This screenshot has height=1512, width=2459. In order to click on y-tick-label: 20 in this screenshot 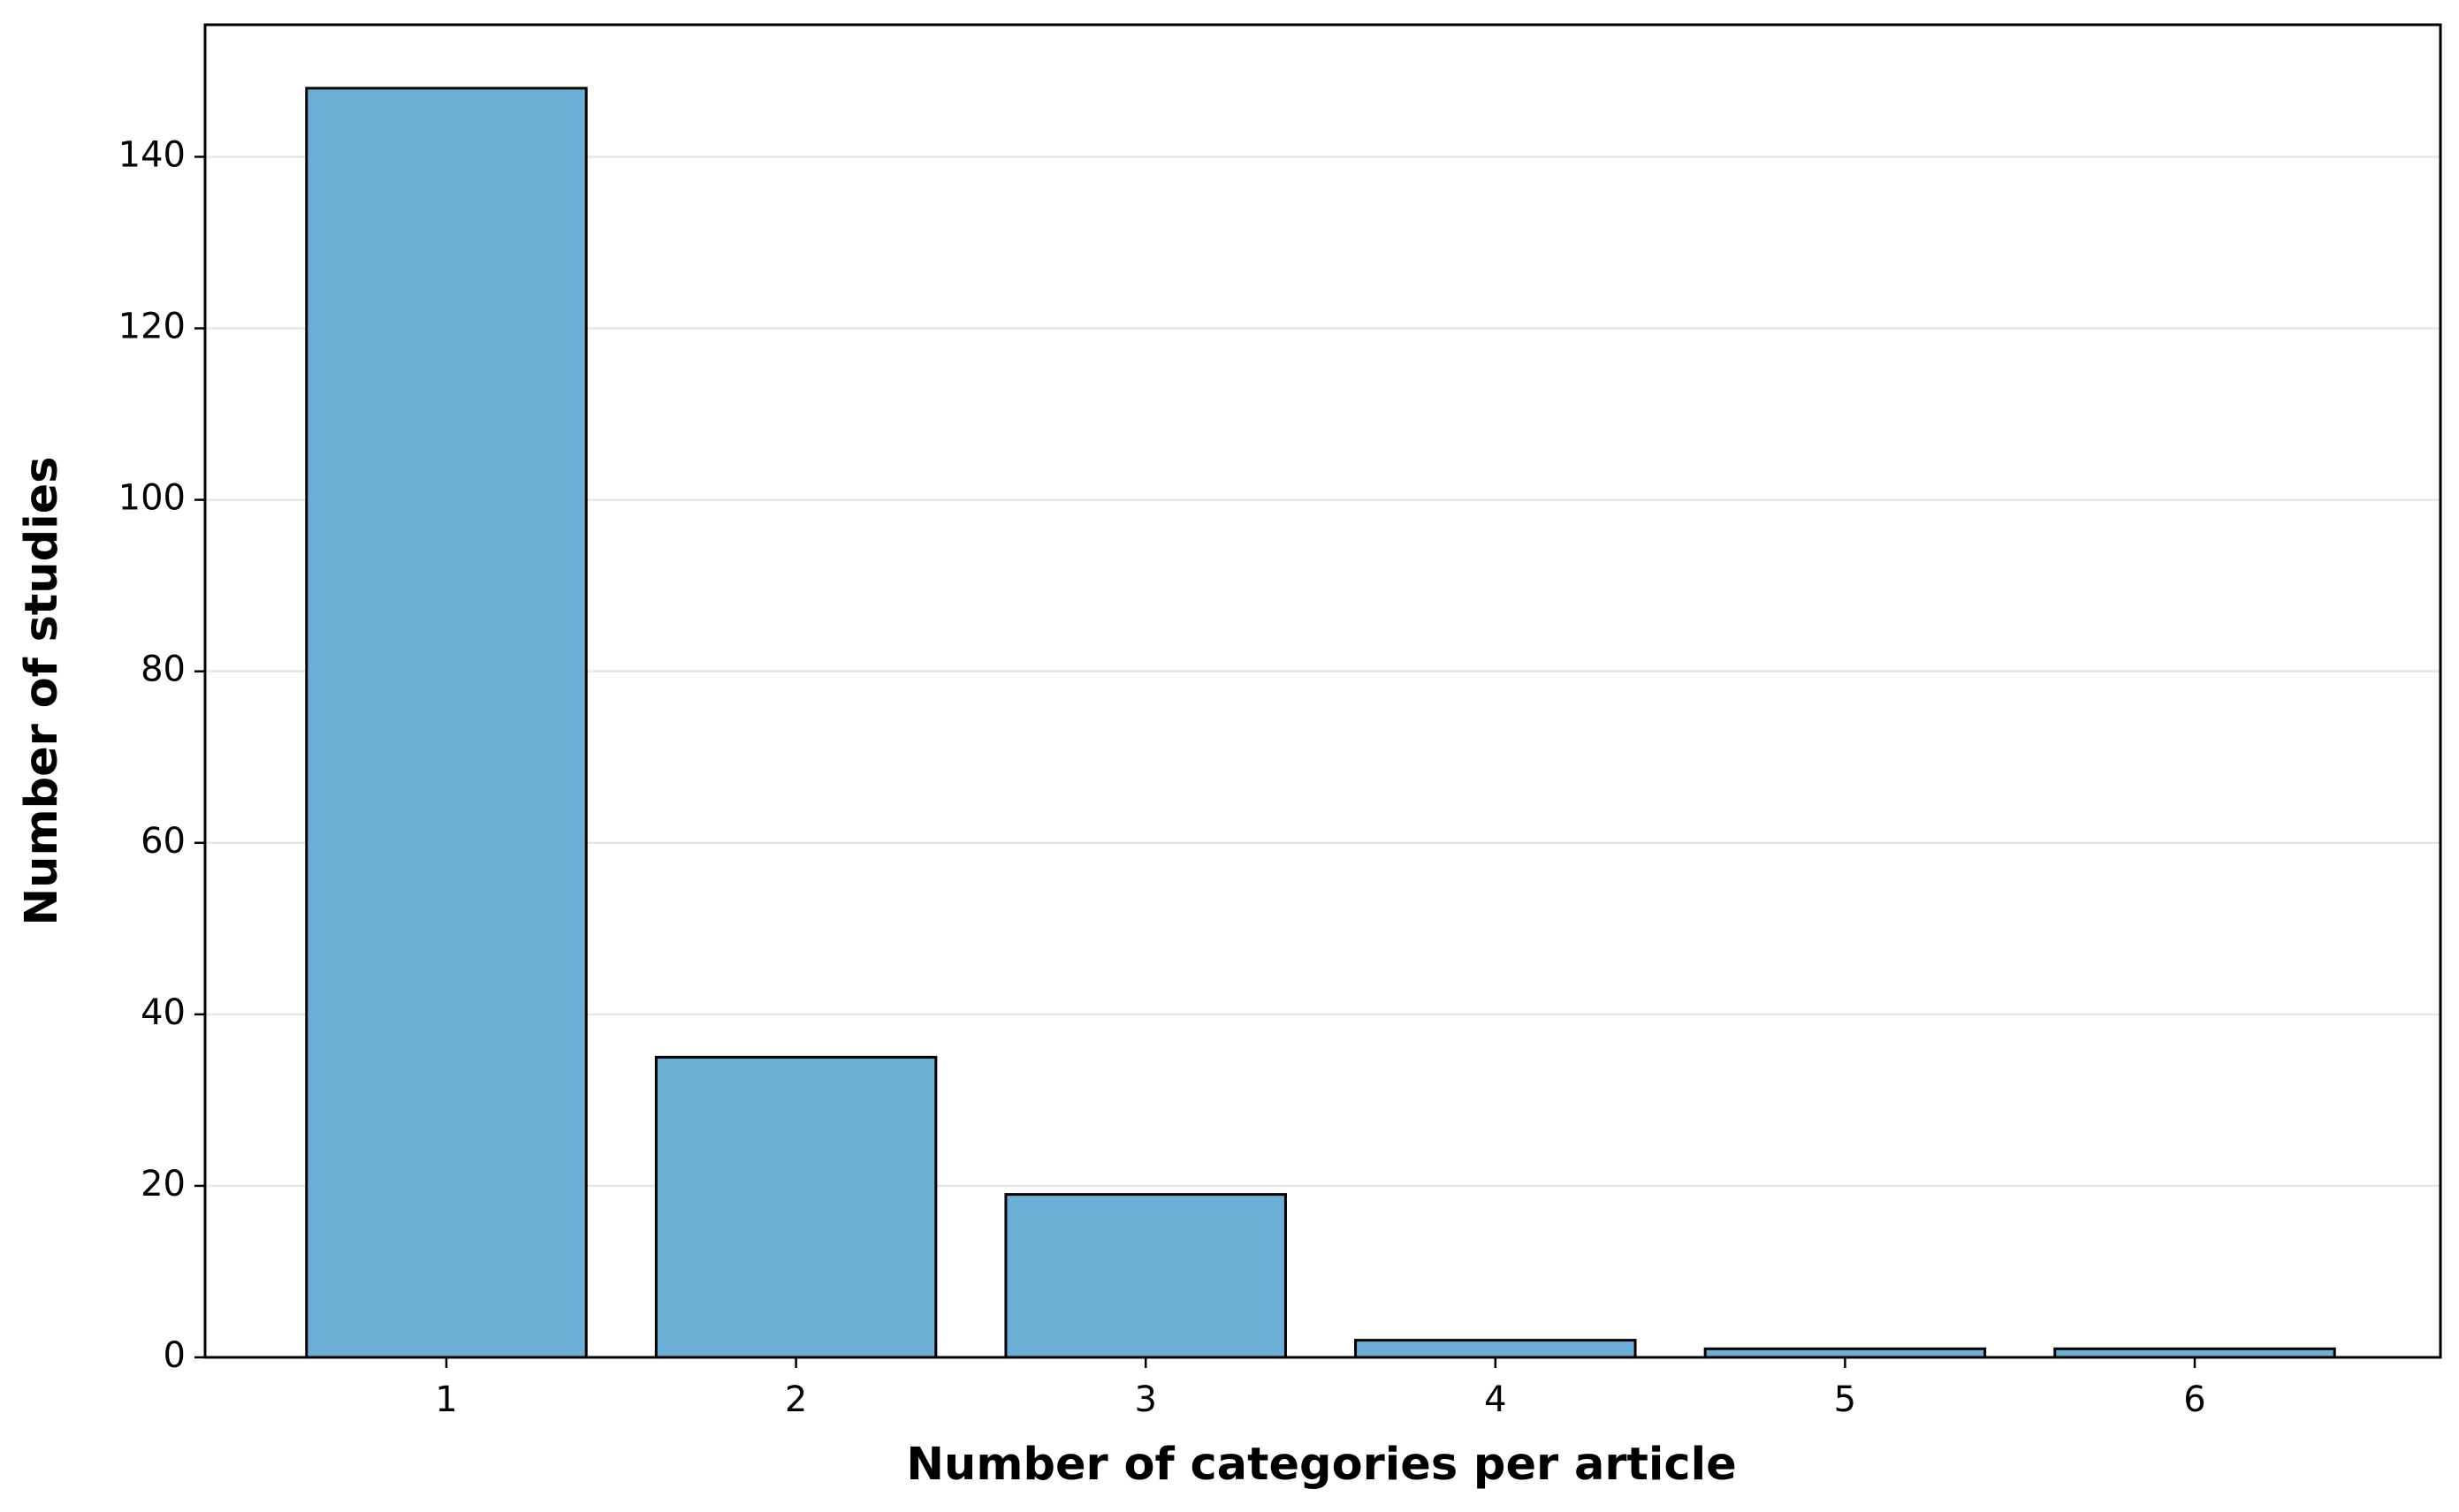, I will do `click(163, 1184)`.